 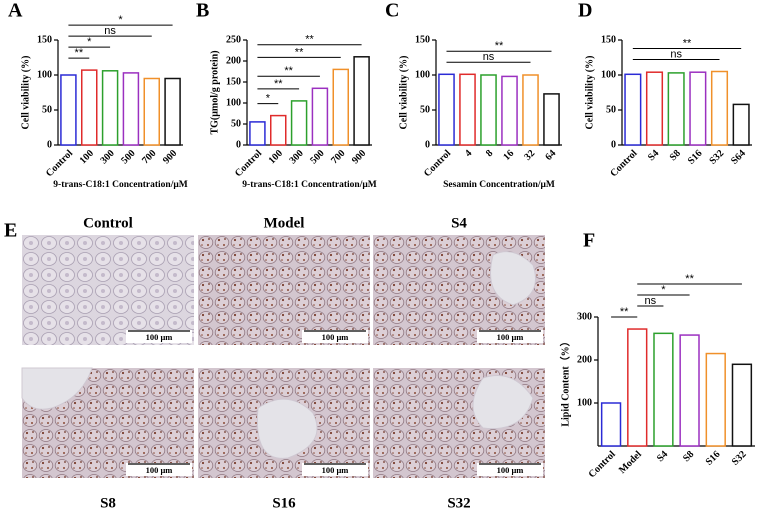 I want to click on x-tick-label: S16, so click(x=713, y=458).